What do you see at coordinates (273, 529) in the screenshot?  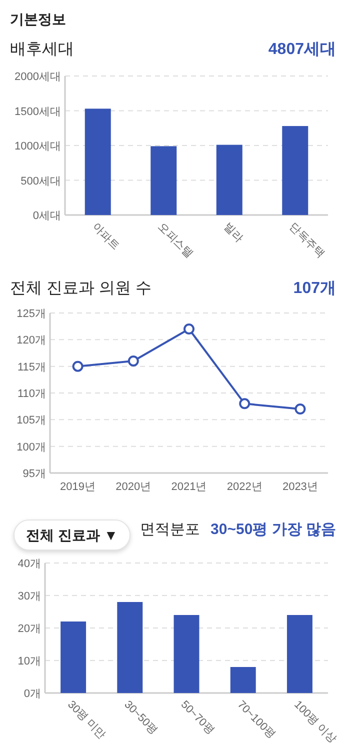 I see `chart-subtitle: 30~50평 가장 많음` at bounding box center [273, 529].